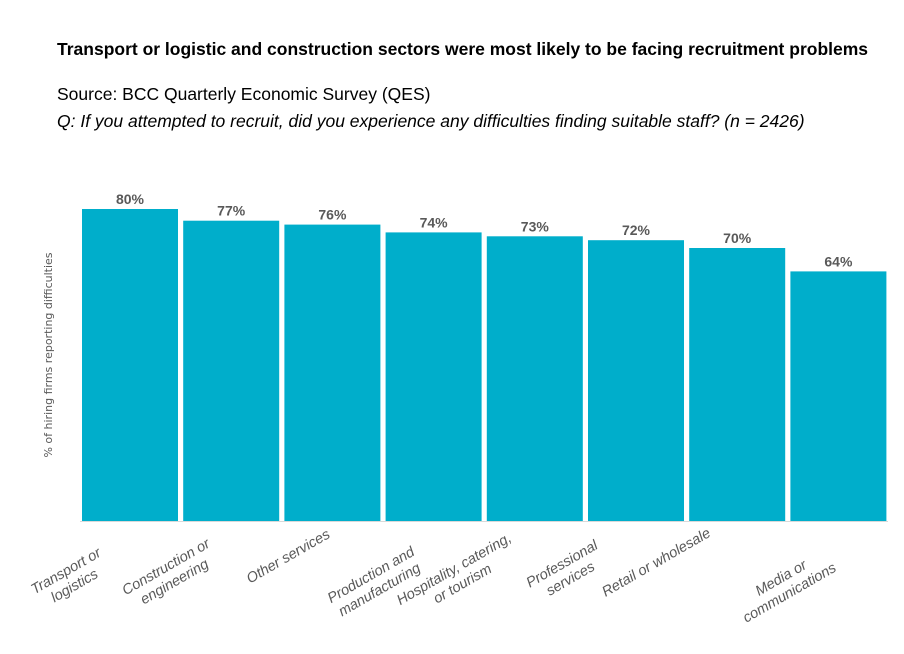 The image size is (904, 654). What do you see at coordinates (838, 261) in the screenshot?
I see `data-label-7: 64%` at bounding box center [838, 261].